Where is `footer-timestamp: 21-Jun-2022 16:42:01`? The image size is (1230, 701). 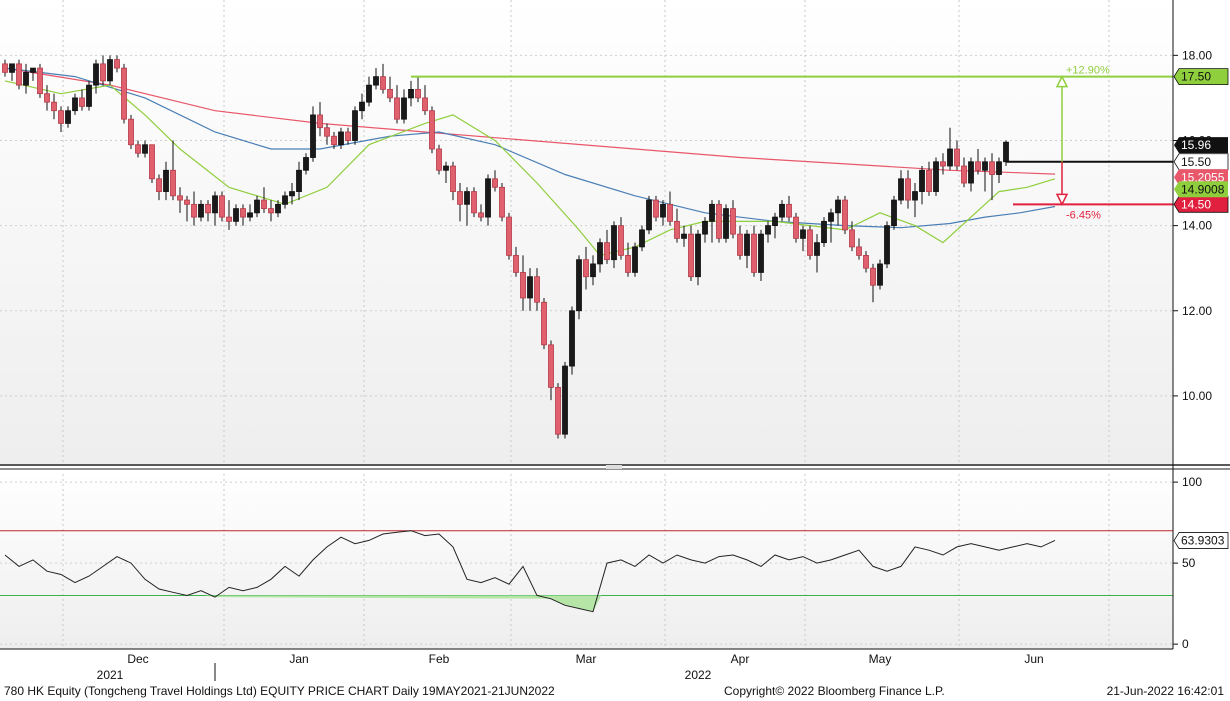 footer-timestamp: 21-Jun-2022 16:42:01 is located at coordinates (1165, 691).